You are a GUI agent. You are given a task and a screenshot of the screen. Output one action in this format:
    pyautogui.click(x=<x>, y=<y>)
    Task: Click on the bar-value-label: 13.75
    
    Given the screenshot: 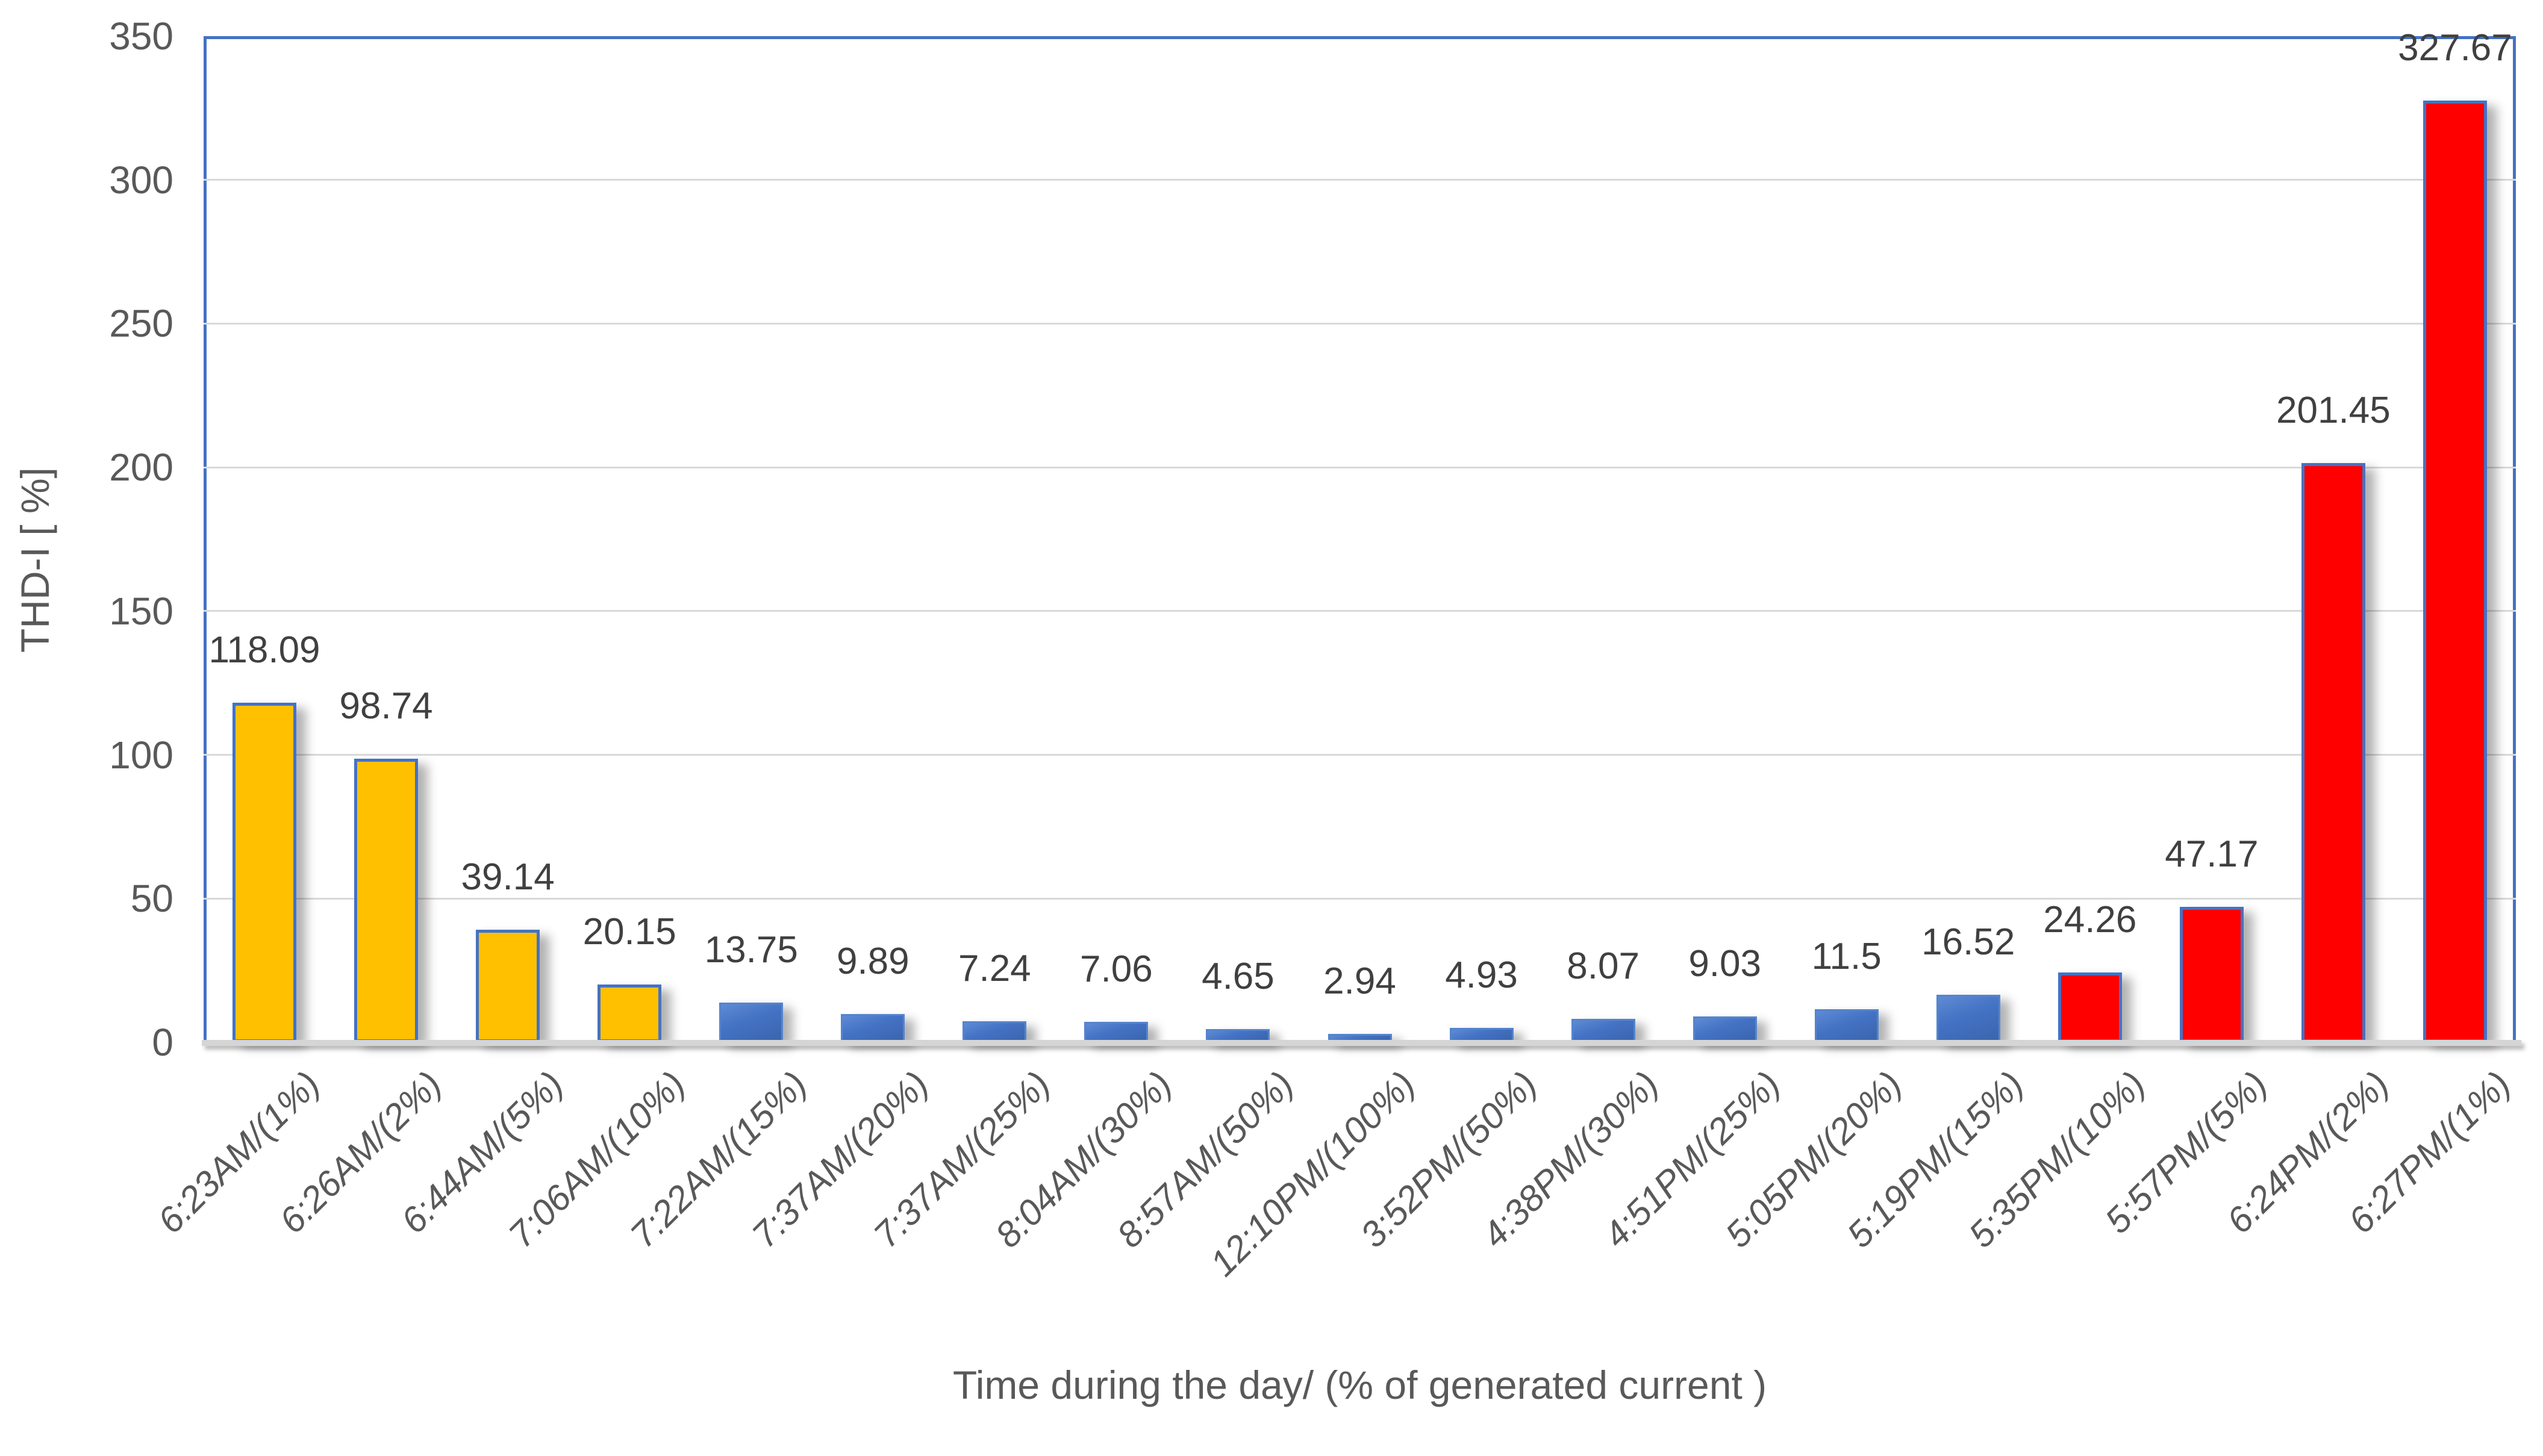 What is the action you would take?
    pyautogui.click(x=751, y=950)
    